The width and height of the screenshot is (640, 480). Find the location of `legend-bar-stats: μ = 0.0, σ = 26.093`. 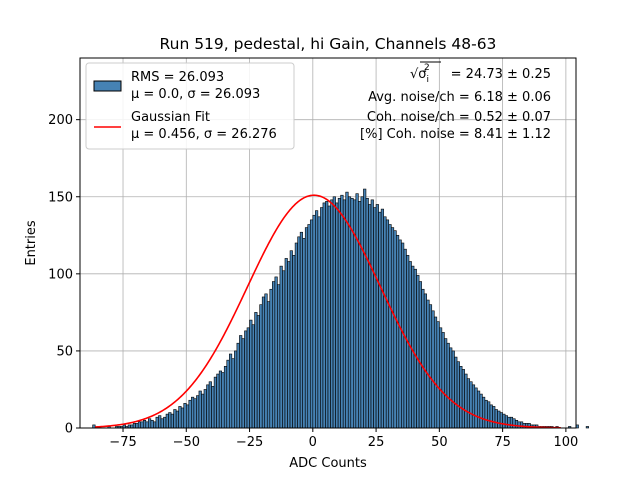

legend-bar-stats: μ = 0.0, σ = 26.093 is located at coordinates (195, 94).